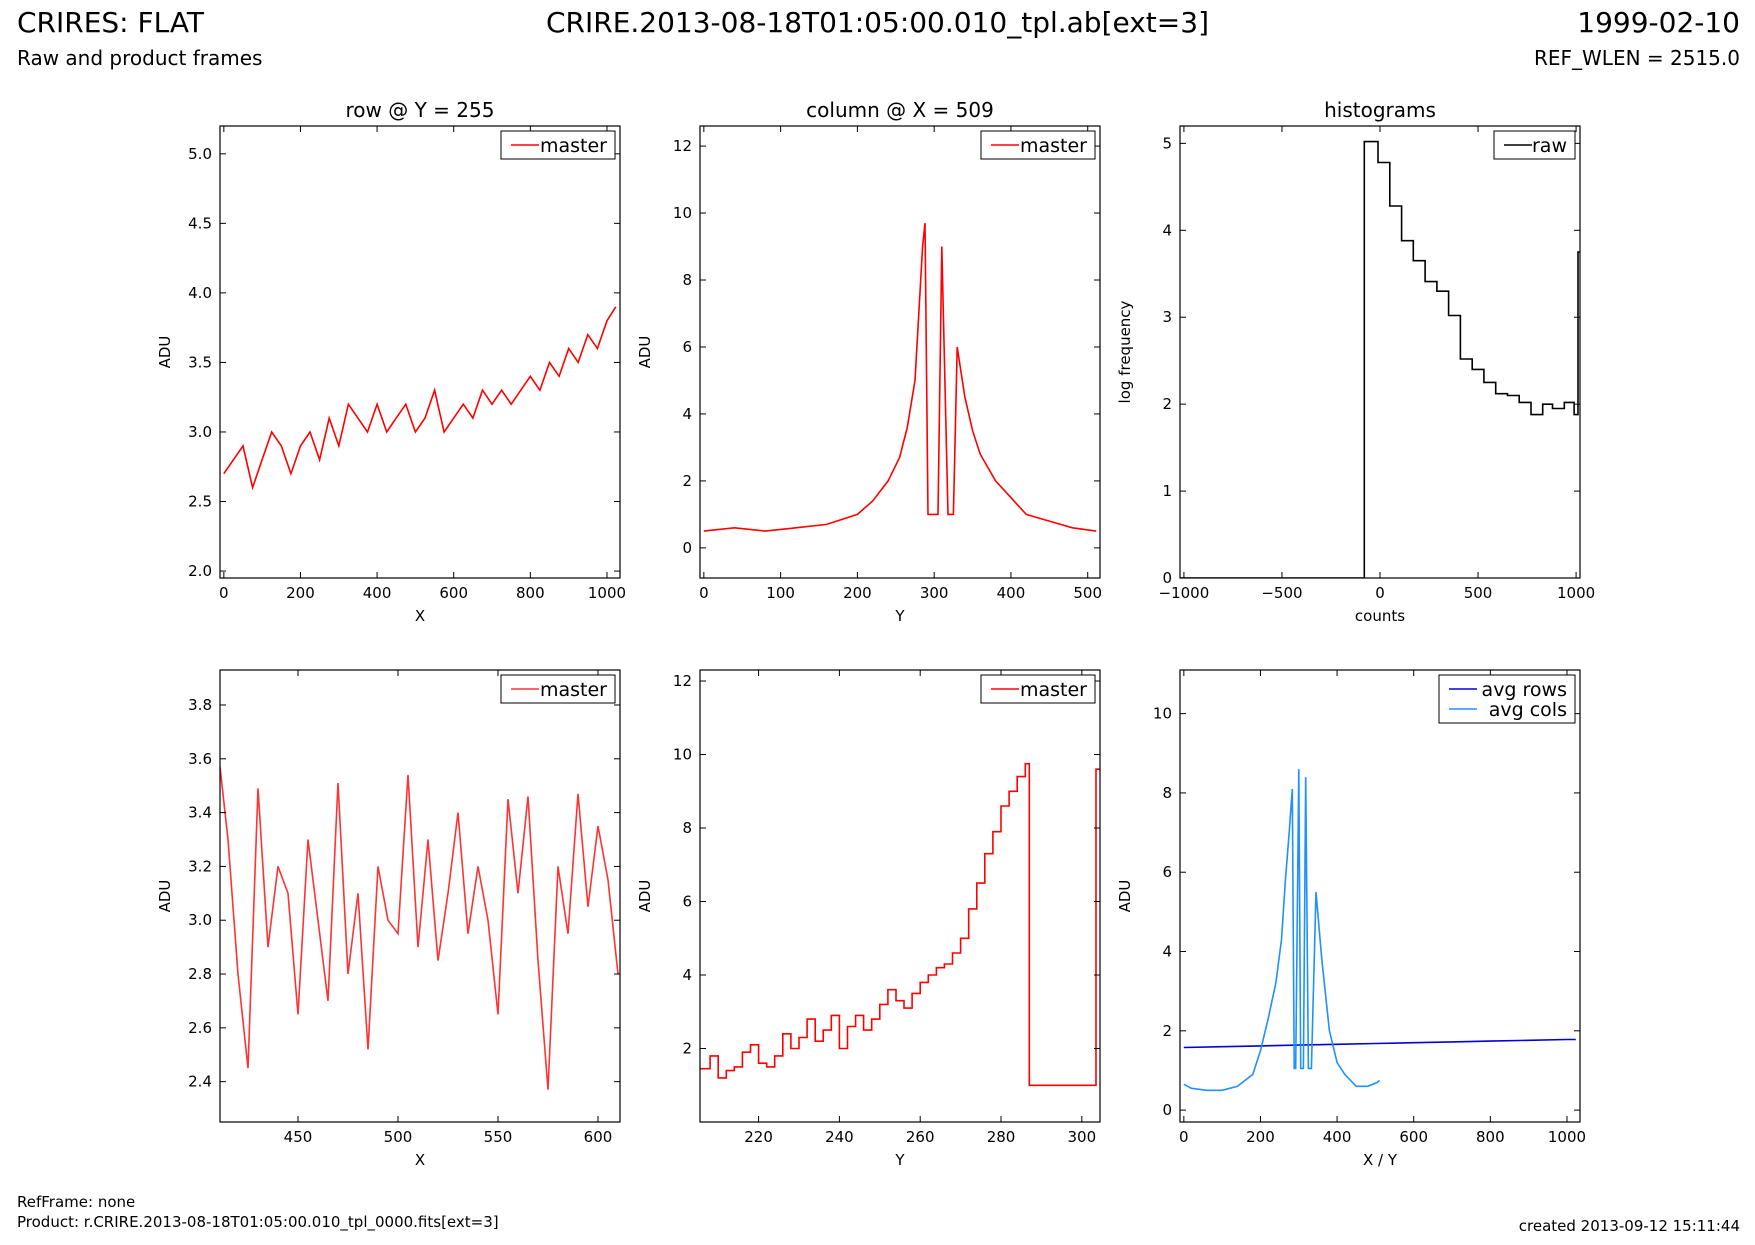 This screenshot has height=1245, width=1755. I want to click on y-tick-label: 1, so click(1167, 491).